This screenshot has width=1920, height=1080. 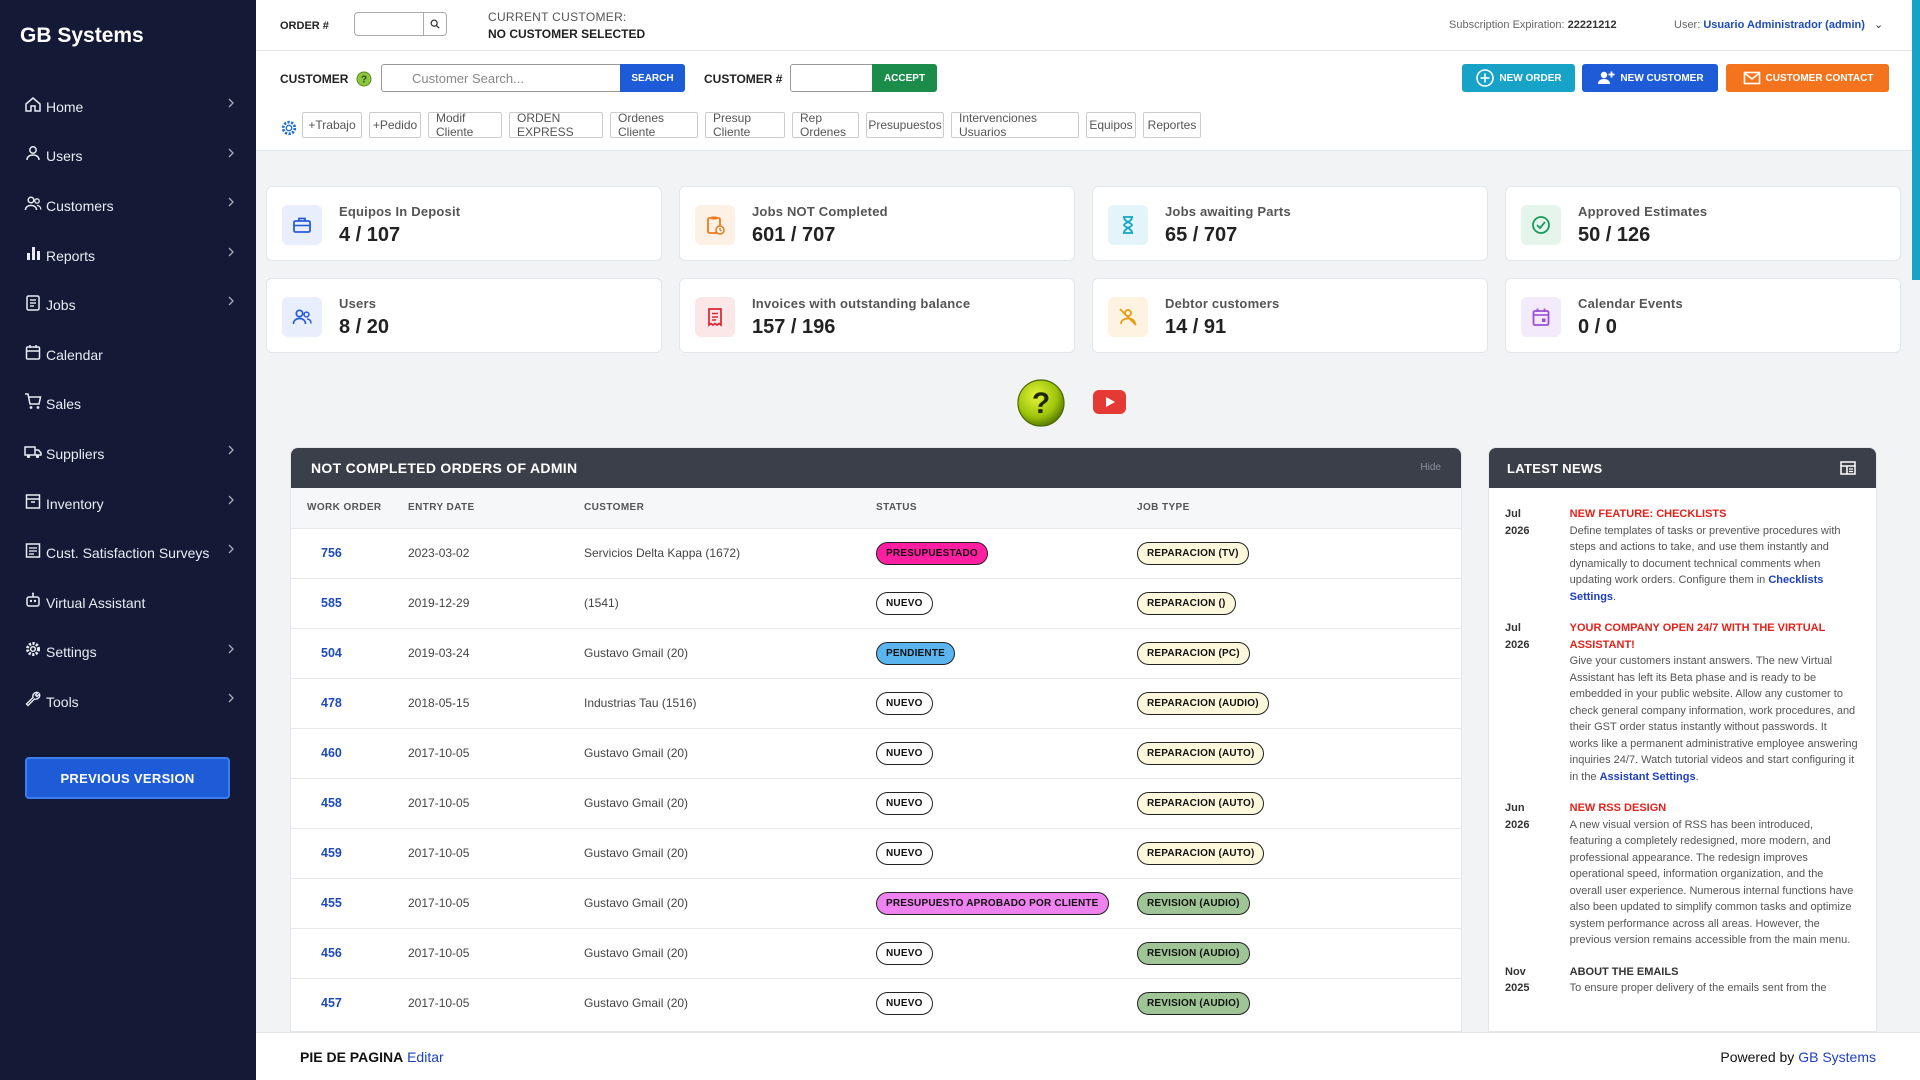 What do you see at coordinates (1041, 403) in the screenshot?
I see `help-icon: ?` at bounding box center [1041, 403].